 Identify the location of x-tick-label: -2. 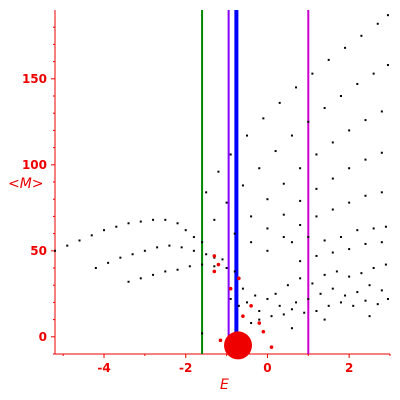
(185, 368).